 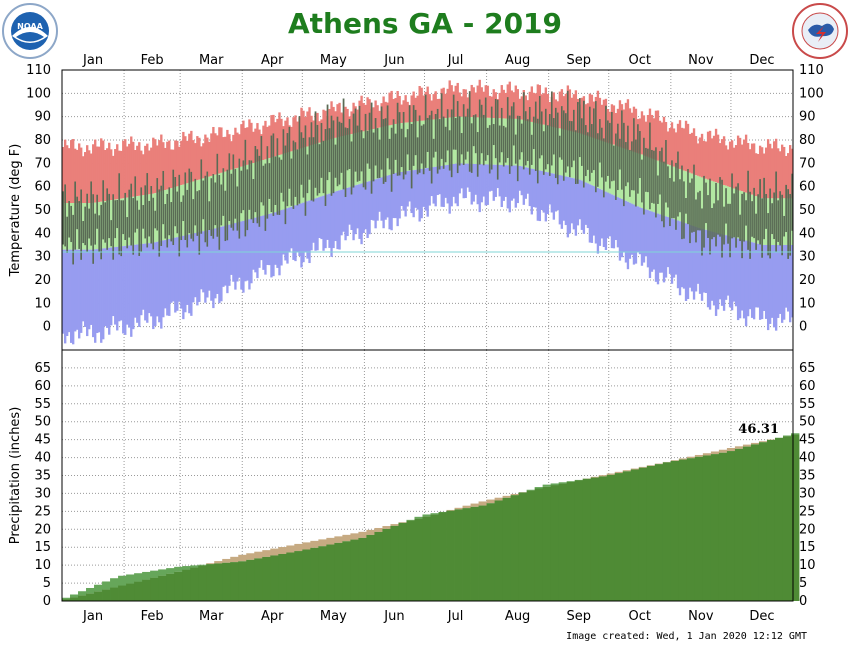 What do you see at coordinates (47, 583) in the screenshot?
I see `precip-tick-label-left: 5` at bounding box center [47, 583].